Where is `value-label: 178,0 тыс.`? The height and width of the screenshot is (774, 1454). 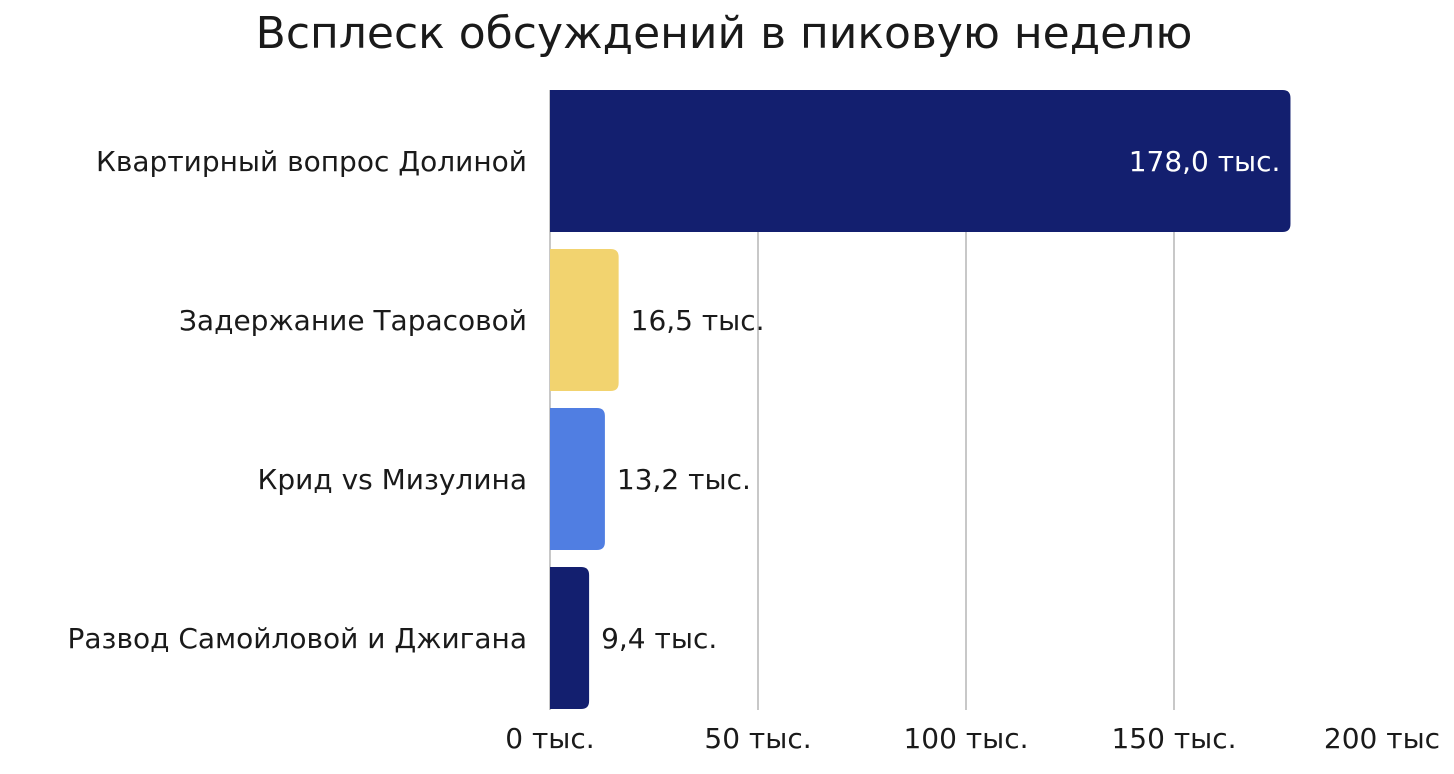 value-label: 178,0 тыс. is located at coordinates (1205, 161).